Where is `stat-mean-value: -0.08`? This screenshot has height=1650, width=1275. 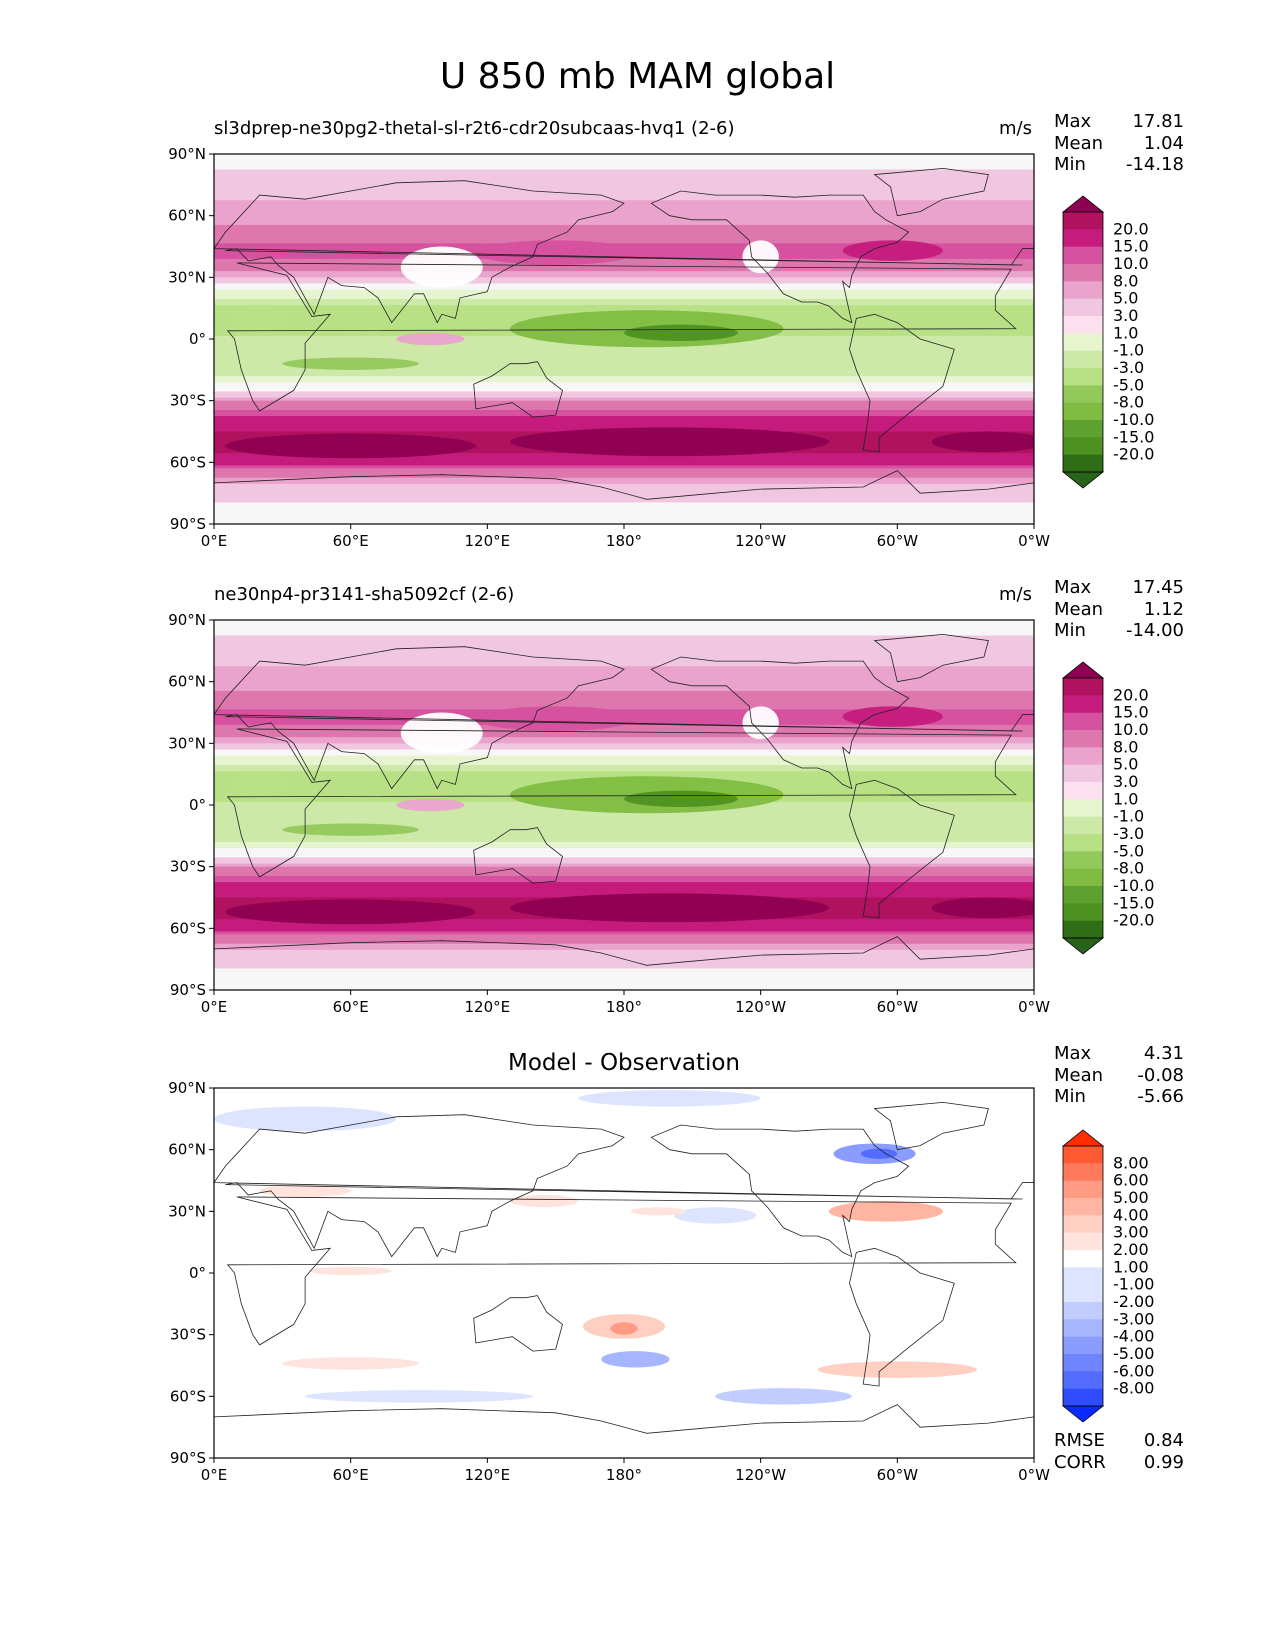 stat-mean-value: -0.08 is located at coordinates (1160, 1075).